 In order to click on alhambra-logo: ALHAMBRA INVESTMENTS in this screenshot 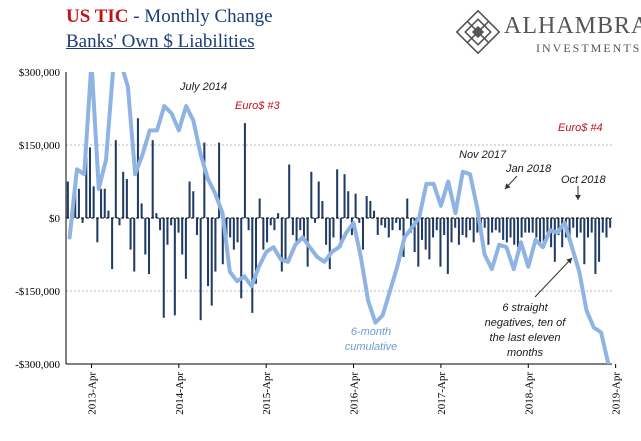, I will do `click(548, 33)`.